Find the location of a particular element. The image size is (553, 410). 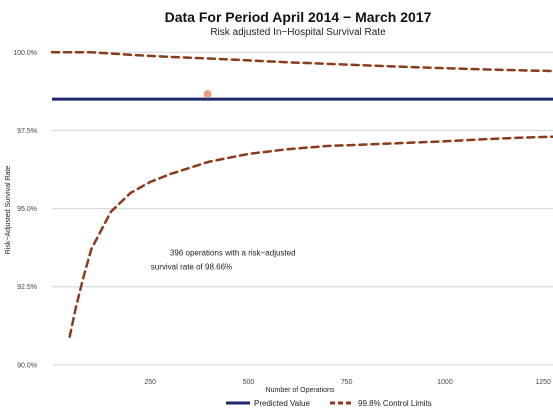

y-tick-label: 95.0% is located at coordinates (27, 209).